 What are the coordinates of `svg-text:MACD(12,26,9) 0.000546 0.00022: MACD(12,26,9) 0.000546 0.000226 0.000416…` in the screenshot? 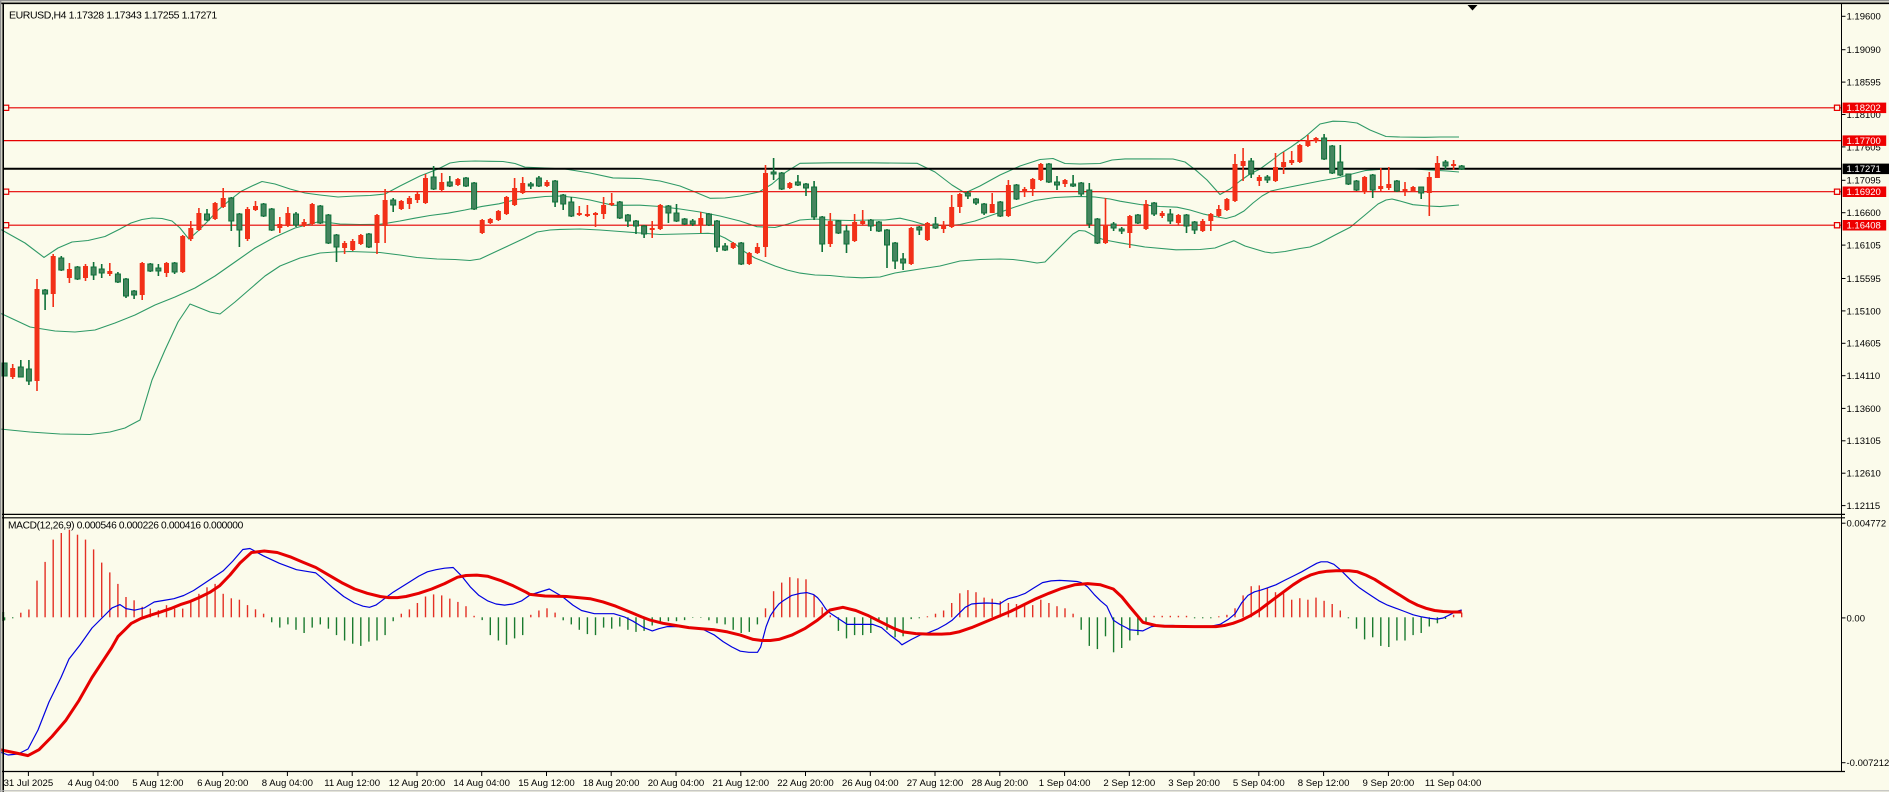 It's located at (126, 526).